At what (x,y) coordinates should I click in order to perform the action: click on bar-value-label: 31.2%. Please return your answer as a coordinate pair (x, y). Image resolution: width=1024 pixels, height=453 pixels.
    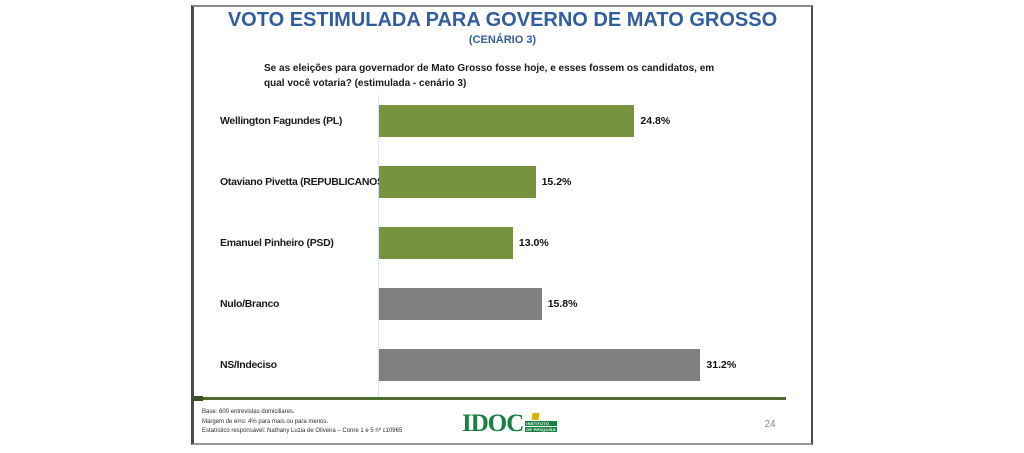
    Looking at the image, I should click on (721, 365).